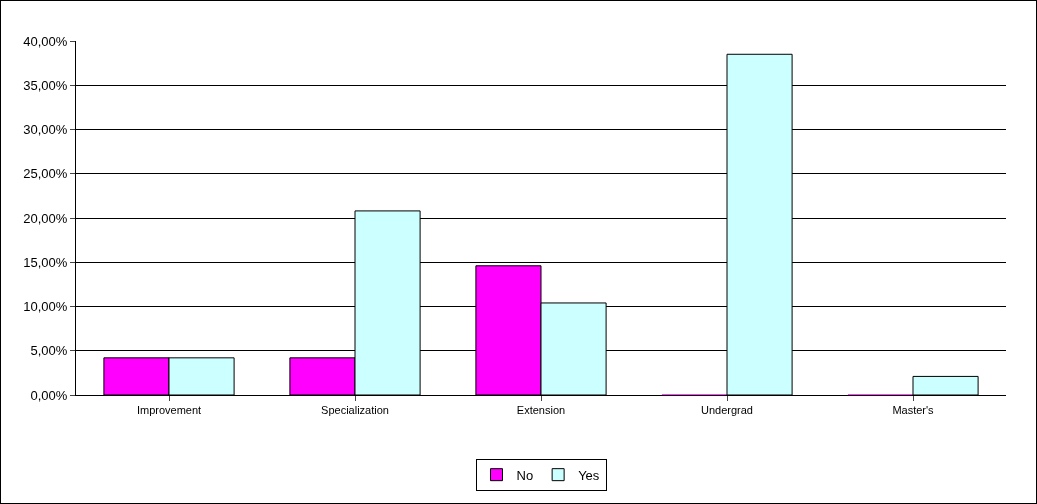 This screenshot has width=1037, height=504. Describe the element at coordinates (727, 410) in the screenshot. I see `x-tick-label: Undergrad` at that location.